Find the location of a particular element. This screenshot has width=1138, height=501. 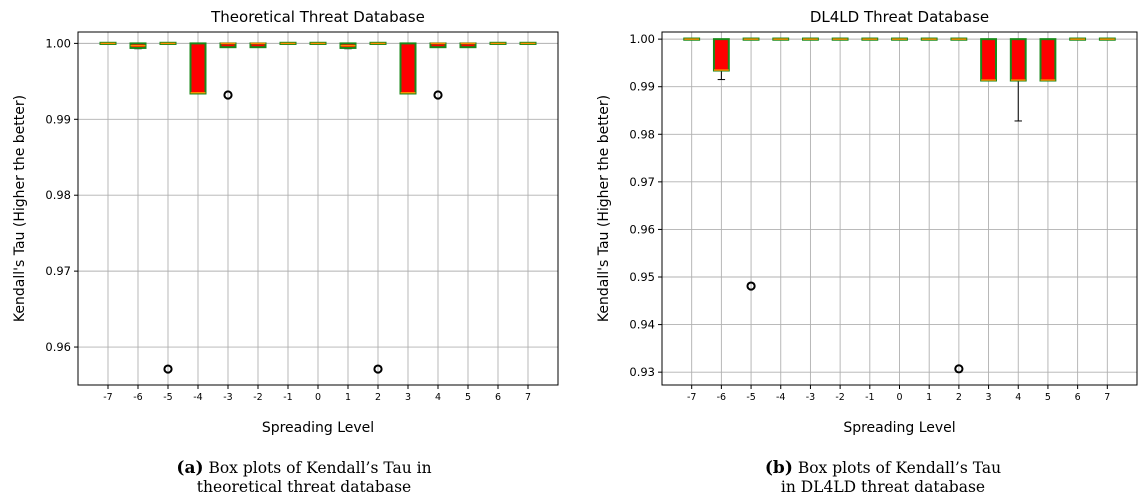

caption-b-line1: Box plots of Kendall’s Tau is located at coordinates (899, 468).